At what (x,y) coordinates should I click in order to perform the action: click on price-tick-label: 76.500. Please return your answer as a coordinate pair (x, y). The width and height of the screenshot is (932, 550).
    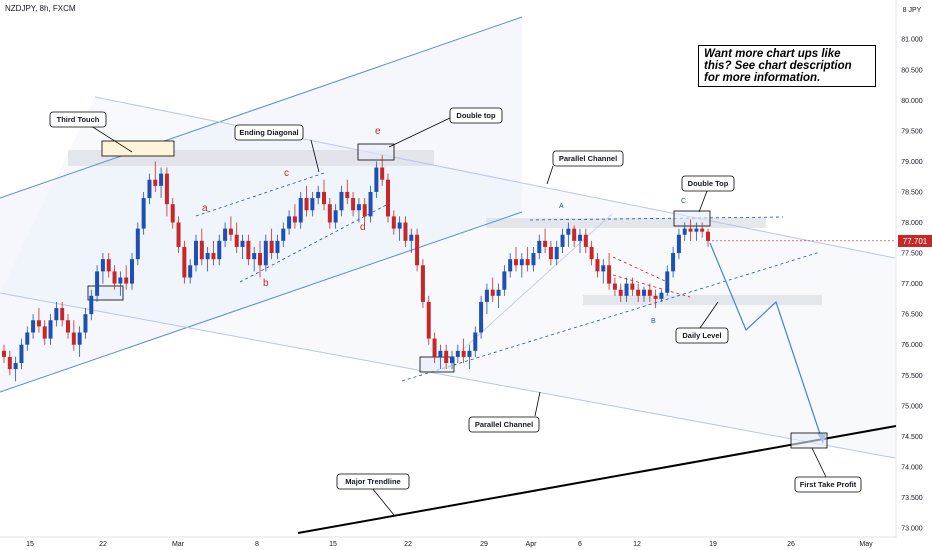
    Looking at the image, I should click on (912, 315).